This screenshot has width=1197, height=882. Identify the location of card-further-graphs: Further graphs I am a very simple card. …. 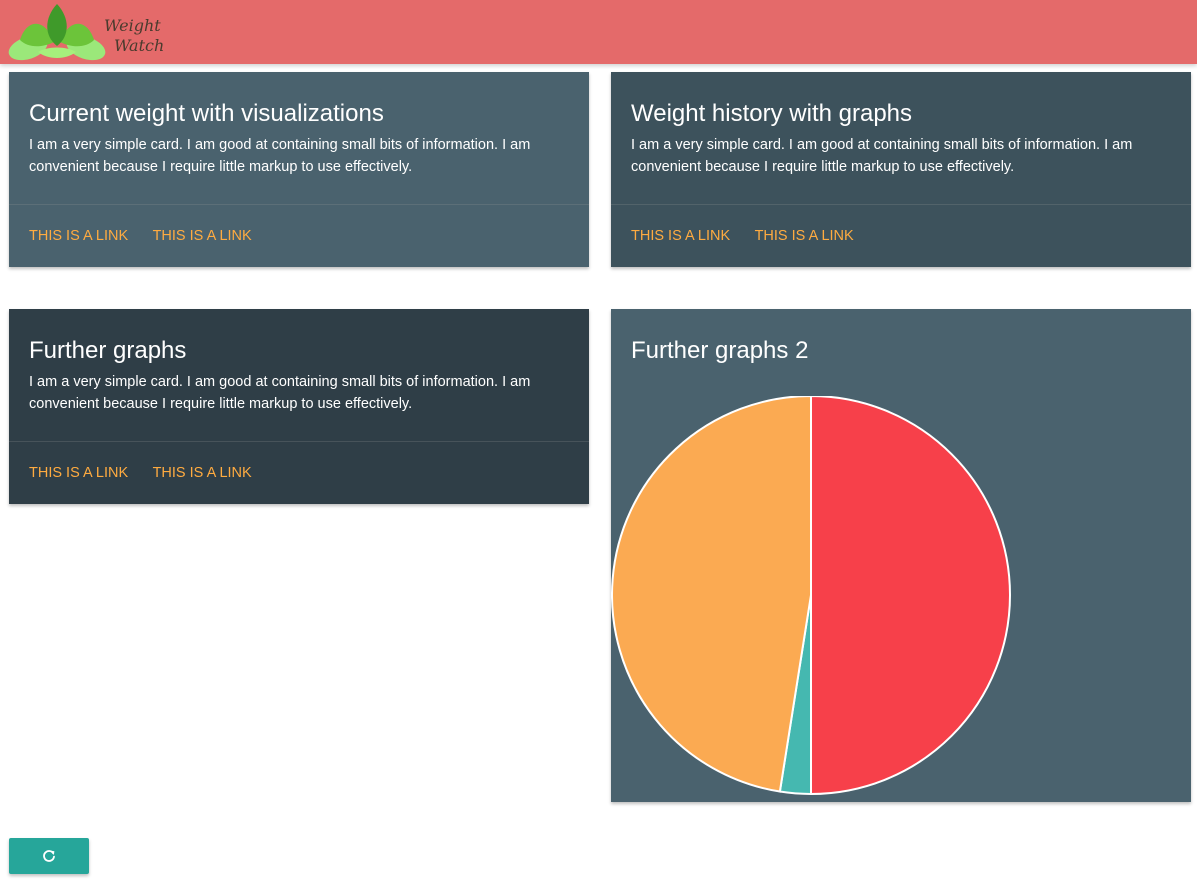
(299, 406).